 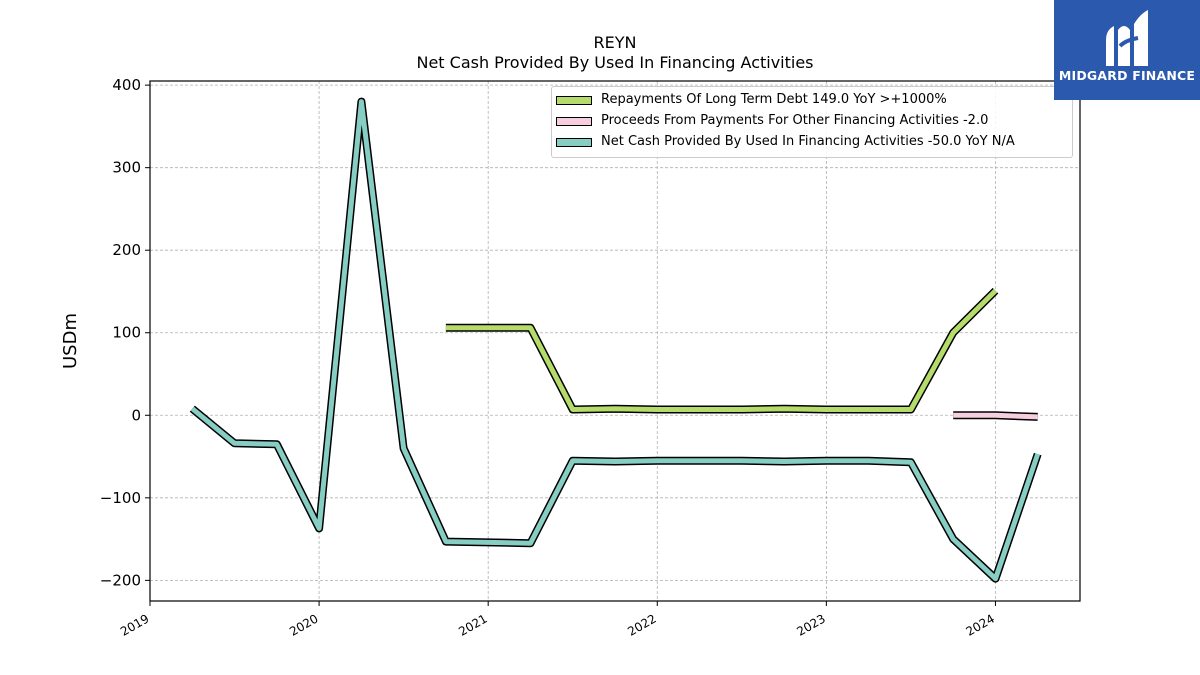 I want to click on y-tick-label: 200, so click(x=126, y=250).